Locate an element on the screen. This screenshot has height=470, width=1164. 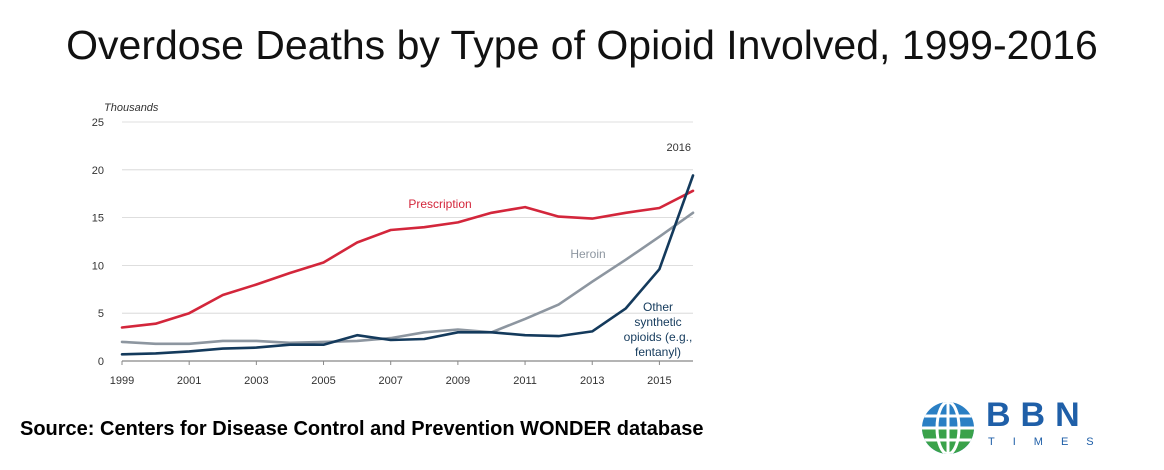
bbn-times-logo: BBN TIMES is located at coordinates (1028, 429).